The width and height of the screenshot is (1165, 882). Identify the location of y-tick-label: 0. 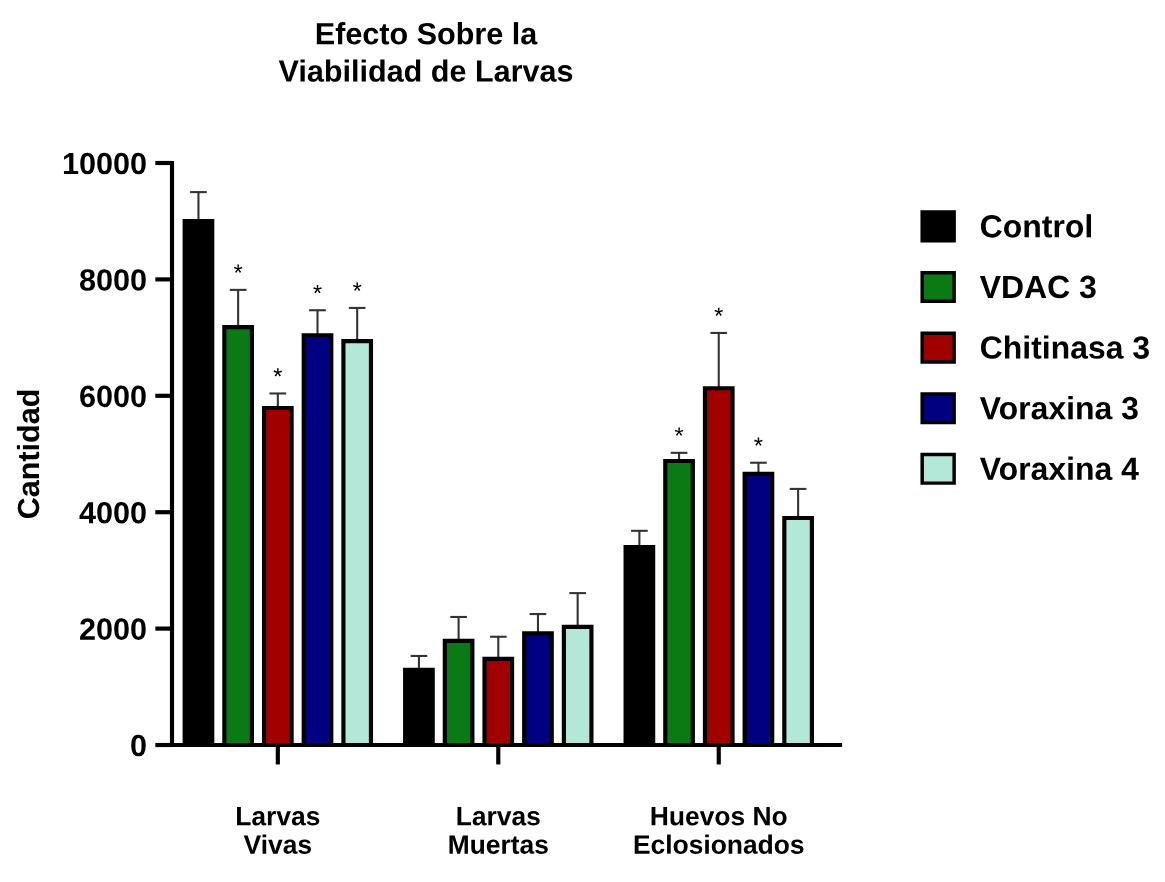
(138, 745).